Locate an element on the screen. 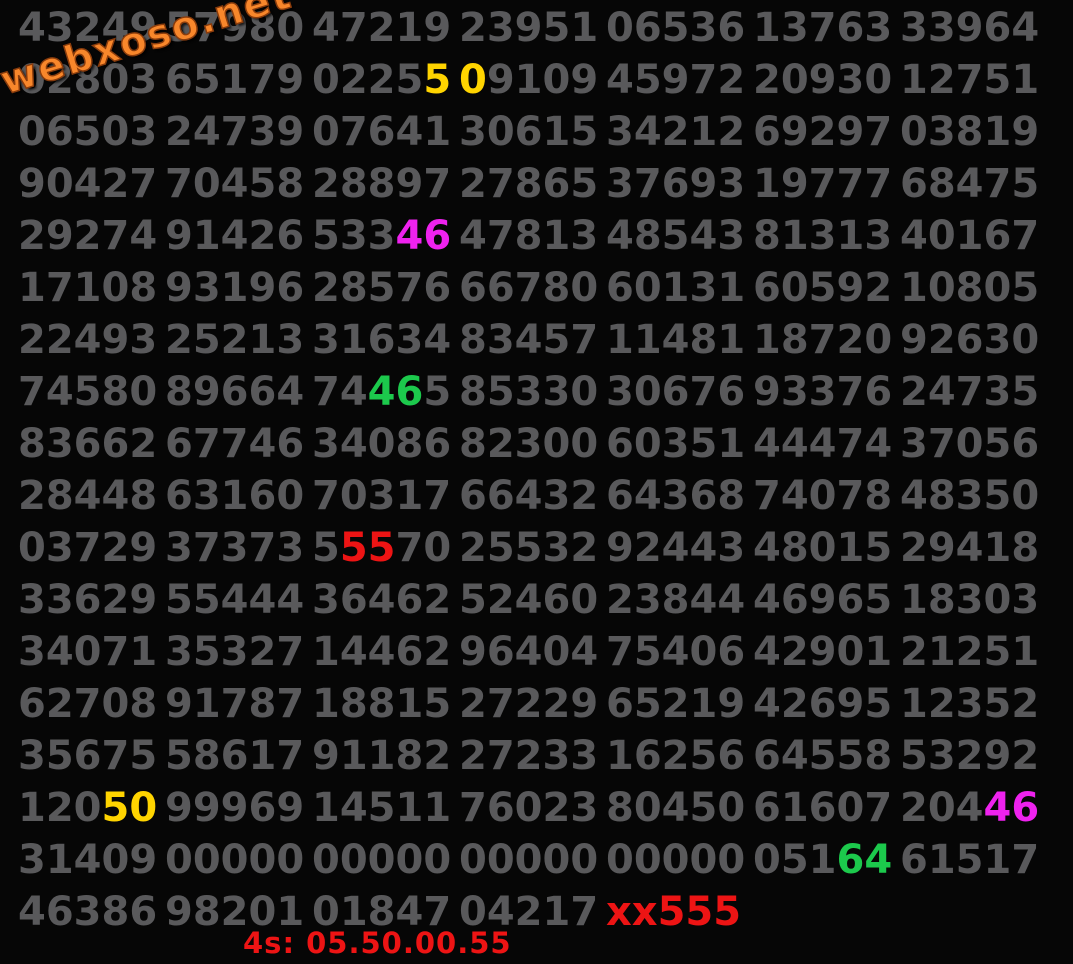  digits: 10805 is located at coordinates (970, 288).